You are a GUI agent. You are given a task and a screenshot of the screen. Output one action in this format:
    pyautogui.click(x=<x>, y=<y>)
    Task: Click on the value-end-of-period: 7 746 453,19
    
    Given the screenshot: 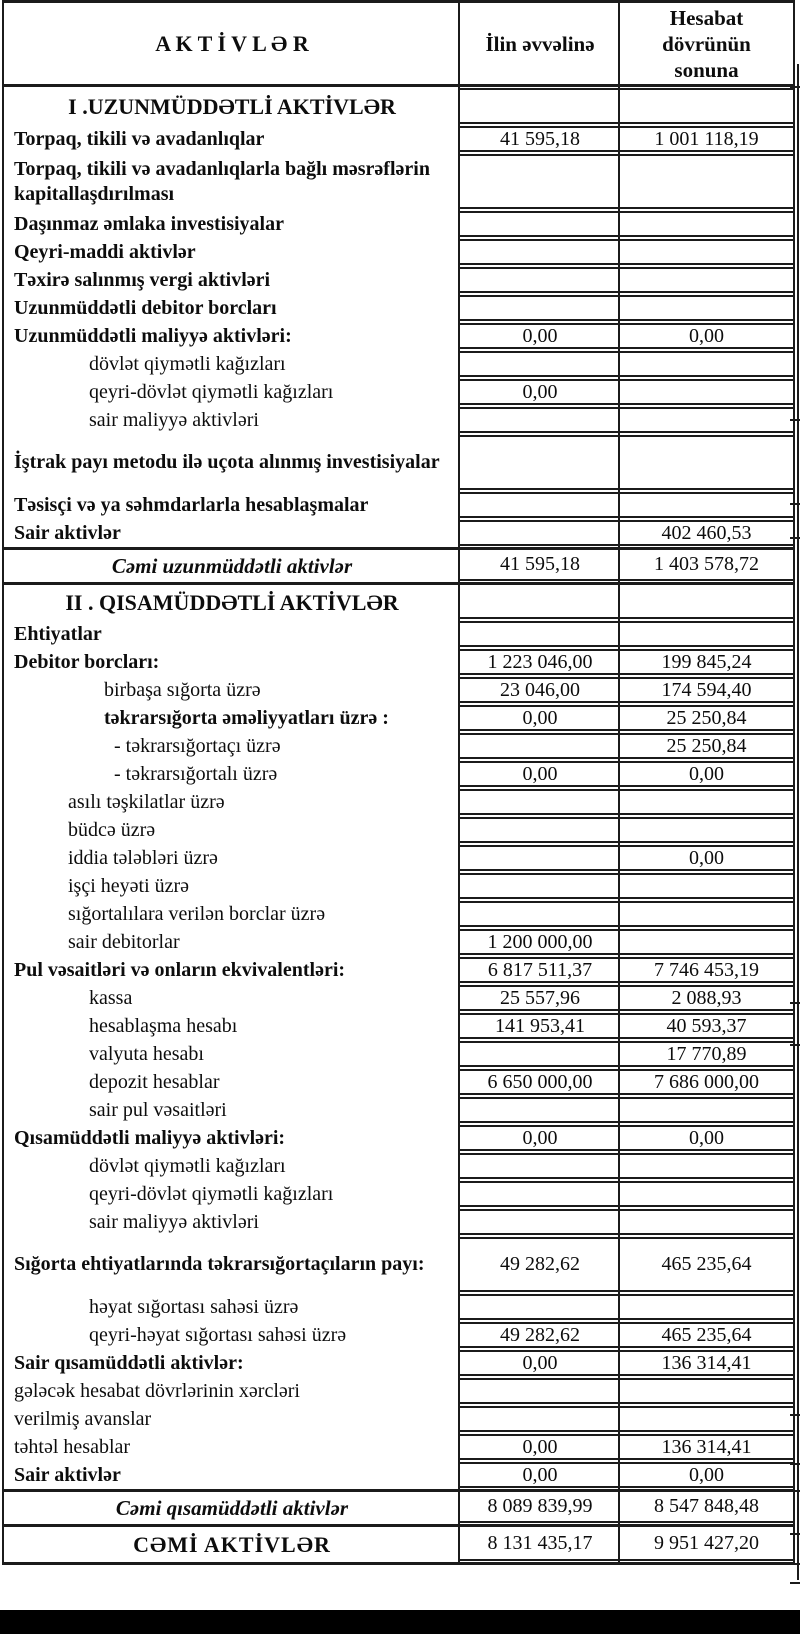 What is the action you would take?
    pyautogui.click(x=706, y=970)
    